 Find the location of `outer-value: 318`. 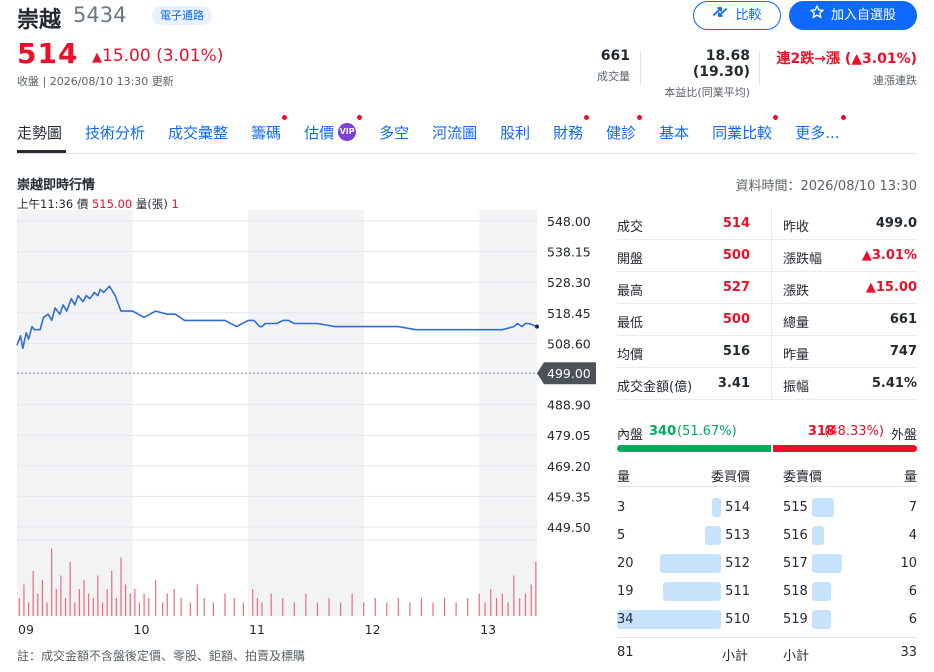

outer-value: 318 is located at coordinates (821, 431).